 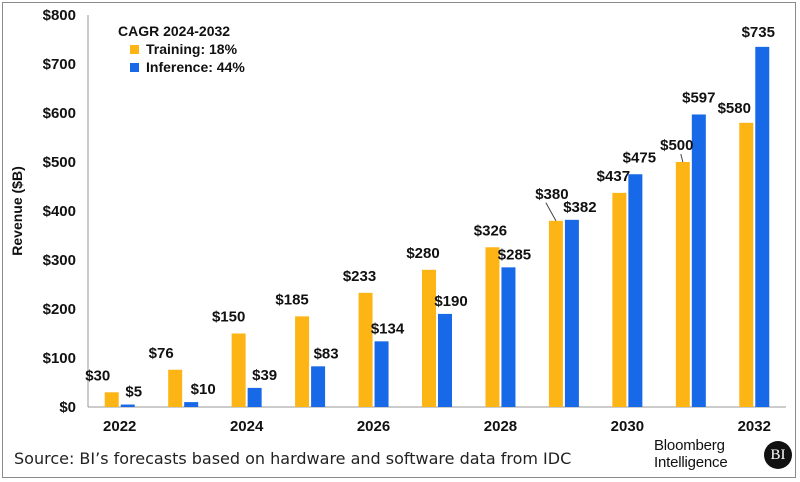 I want to click on training-data-label: $185, so click(x=291, y=299).